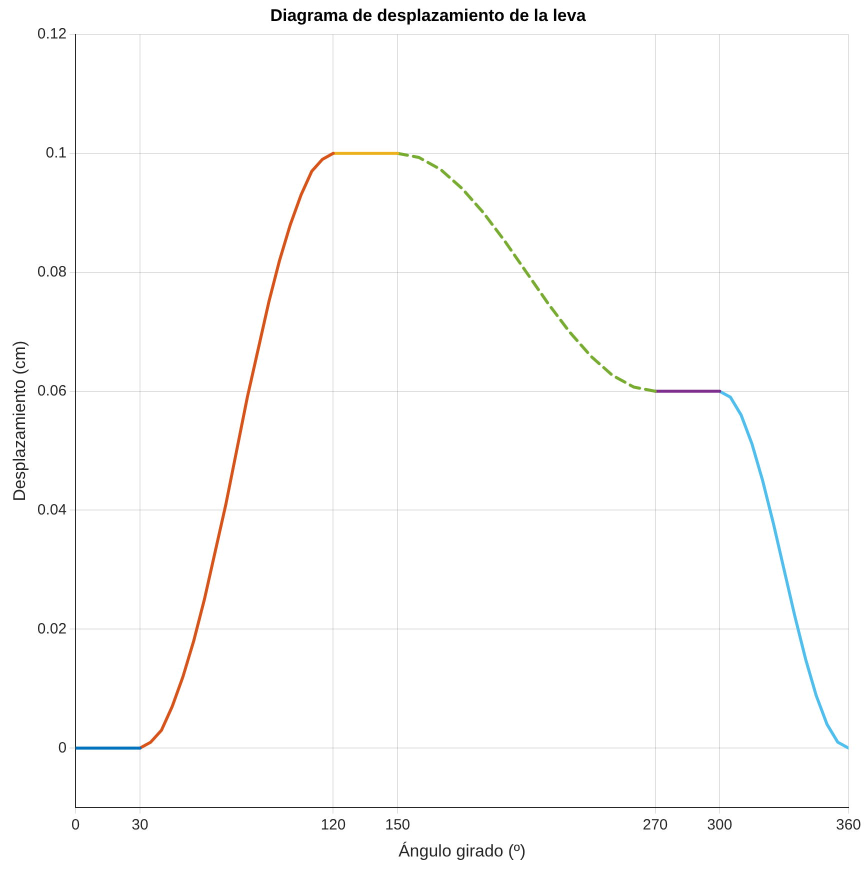 This screenshot has height=872, width=864. What do you see at coordinates (428, 15) in the screenshot?
I see `chart-title: Diagrama de desplazamiento de la leva` at bounding box center [428, 15].